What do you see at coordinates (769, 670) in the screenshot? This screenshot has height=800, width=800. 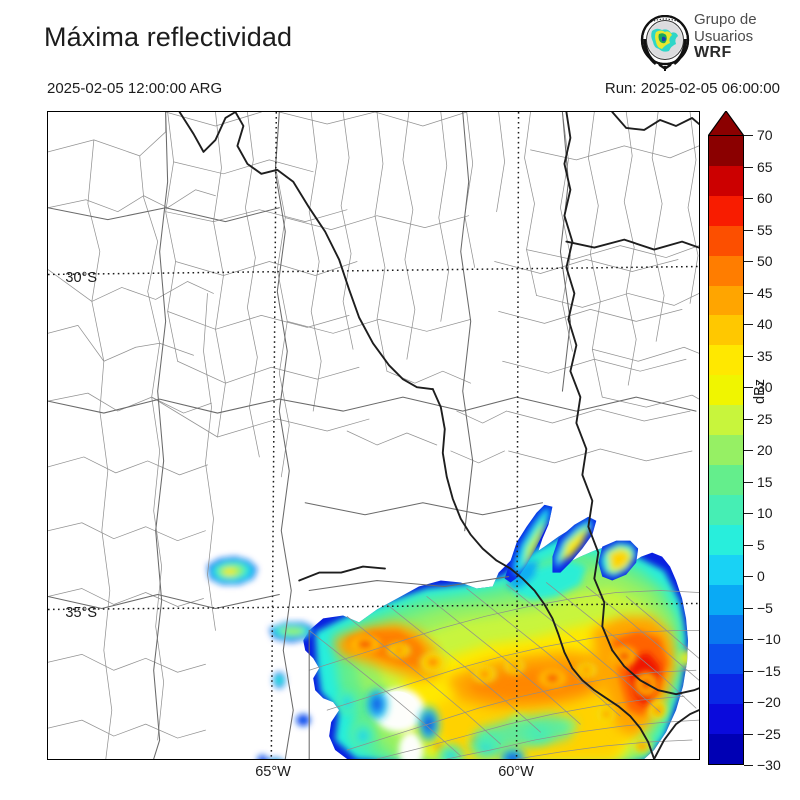 I see `colorbar-tick-label-17: −15` at bounding box center [769, 670].